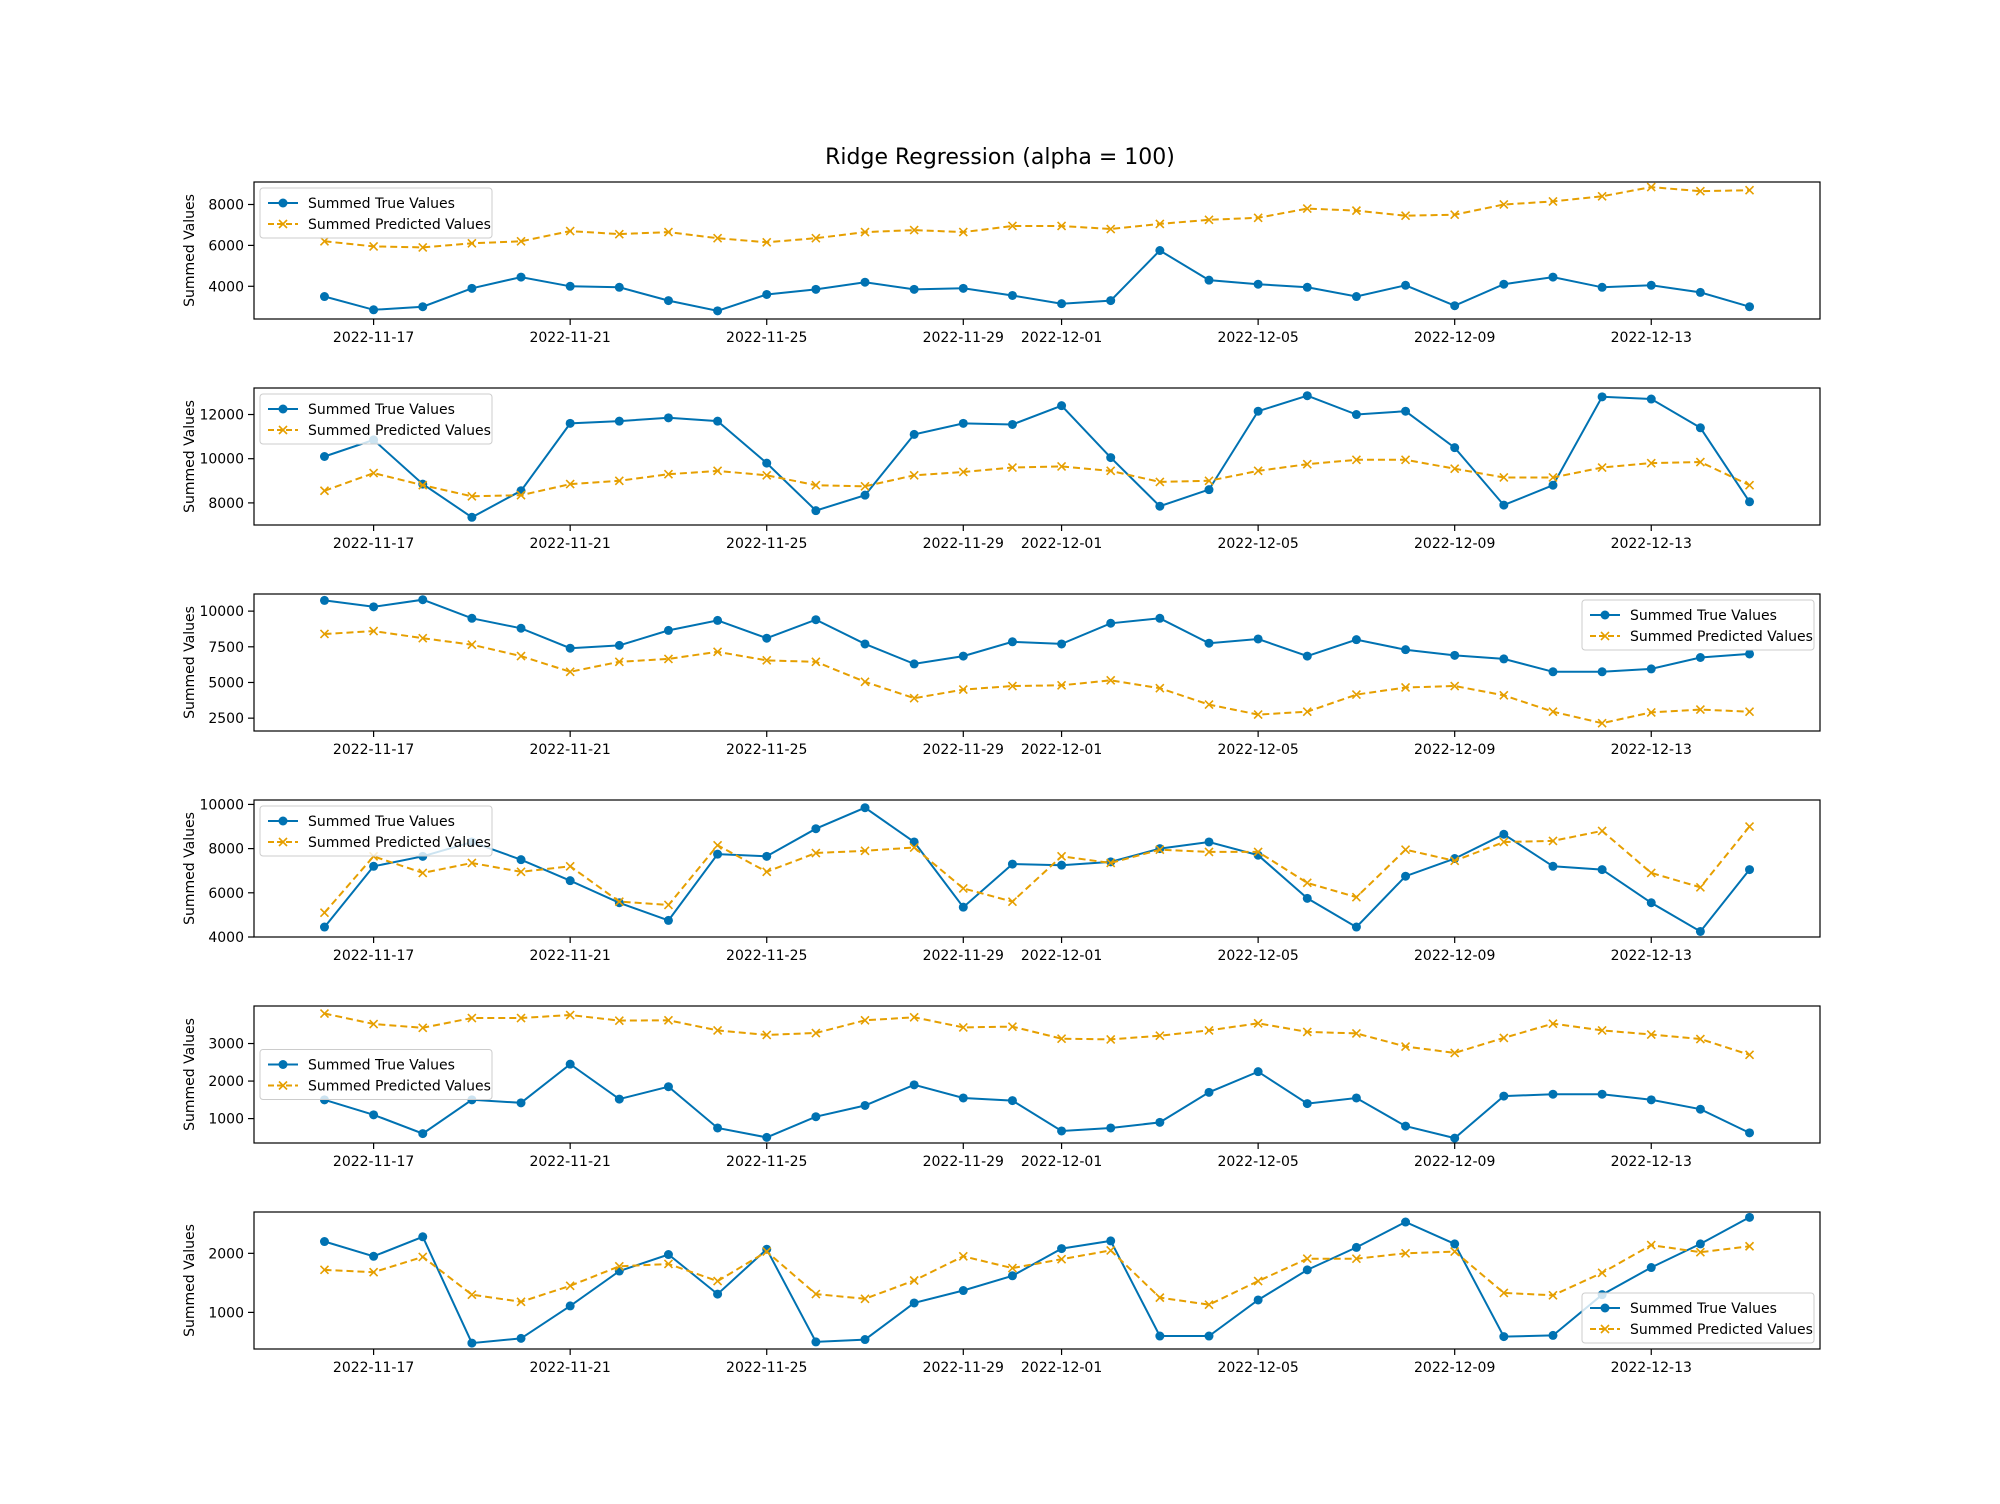  Describe the element at coordinates (1061, 544) in the screenshot. I see `x-tick-label: 2022-12-01` at that location.